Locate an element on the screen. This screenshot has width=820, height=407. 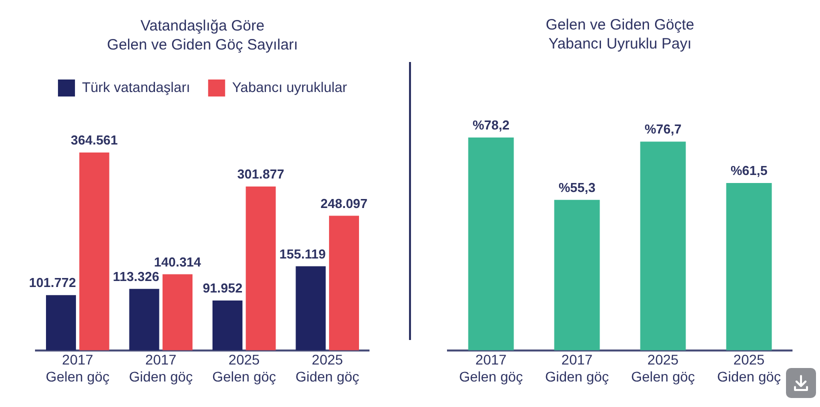
legend-label: Türk vatandaşları is located at coordinates (136, 86).